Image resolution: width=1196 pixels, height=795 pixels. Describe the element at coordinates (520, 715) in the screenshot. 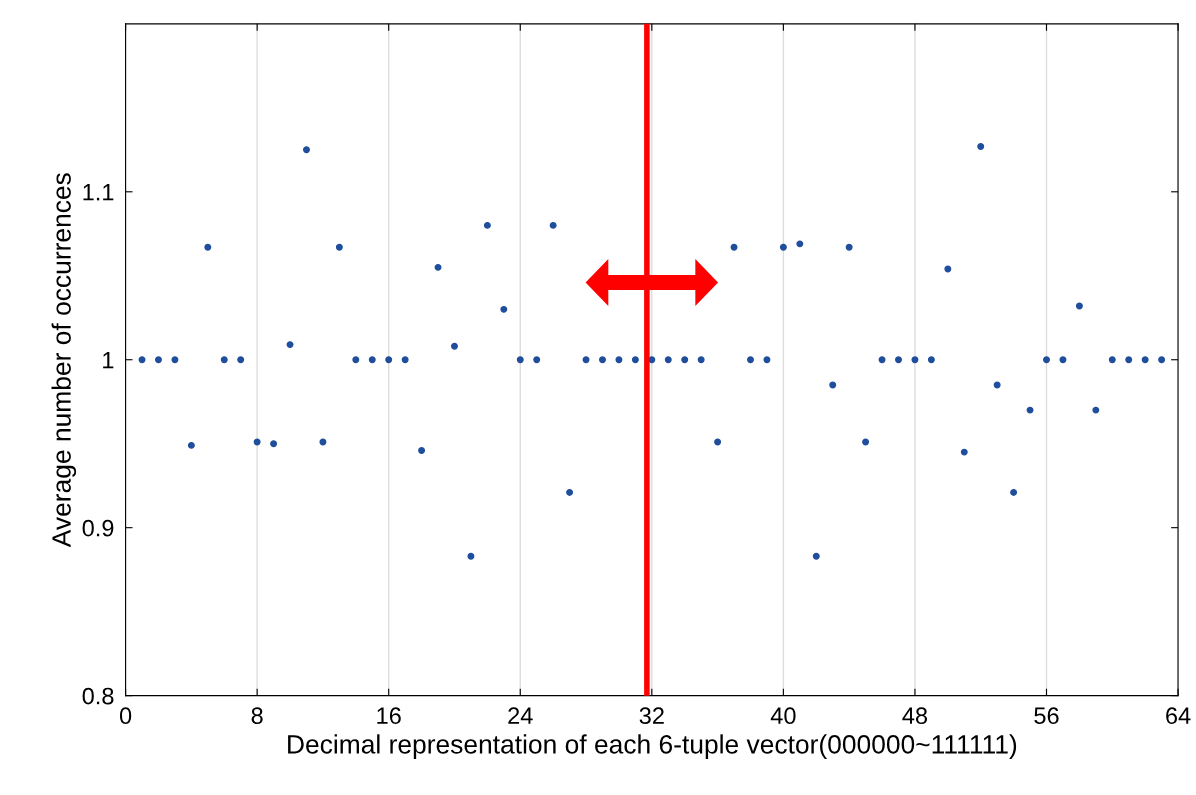

I see `x-tick-label: 24` at that location.